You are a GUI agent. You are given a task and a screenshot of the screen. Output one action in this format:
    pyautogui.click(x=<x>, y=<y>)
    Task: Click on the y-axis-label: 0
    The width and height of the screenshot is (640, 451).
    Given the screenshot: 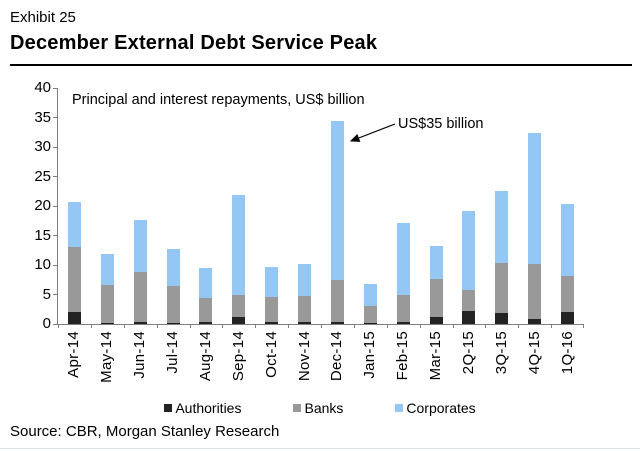 What is the action you would take?
    pyautogui.click(x=46, y=323)
    